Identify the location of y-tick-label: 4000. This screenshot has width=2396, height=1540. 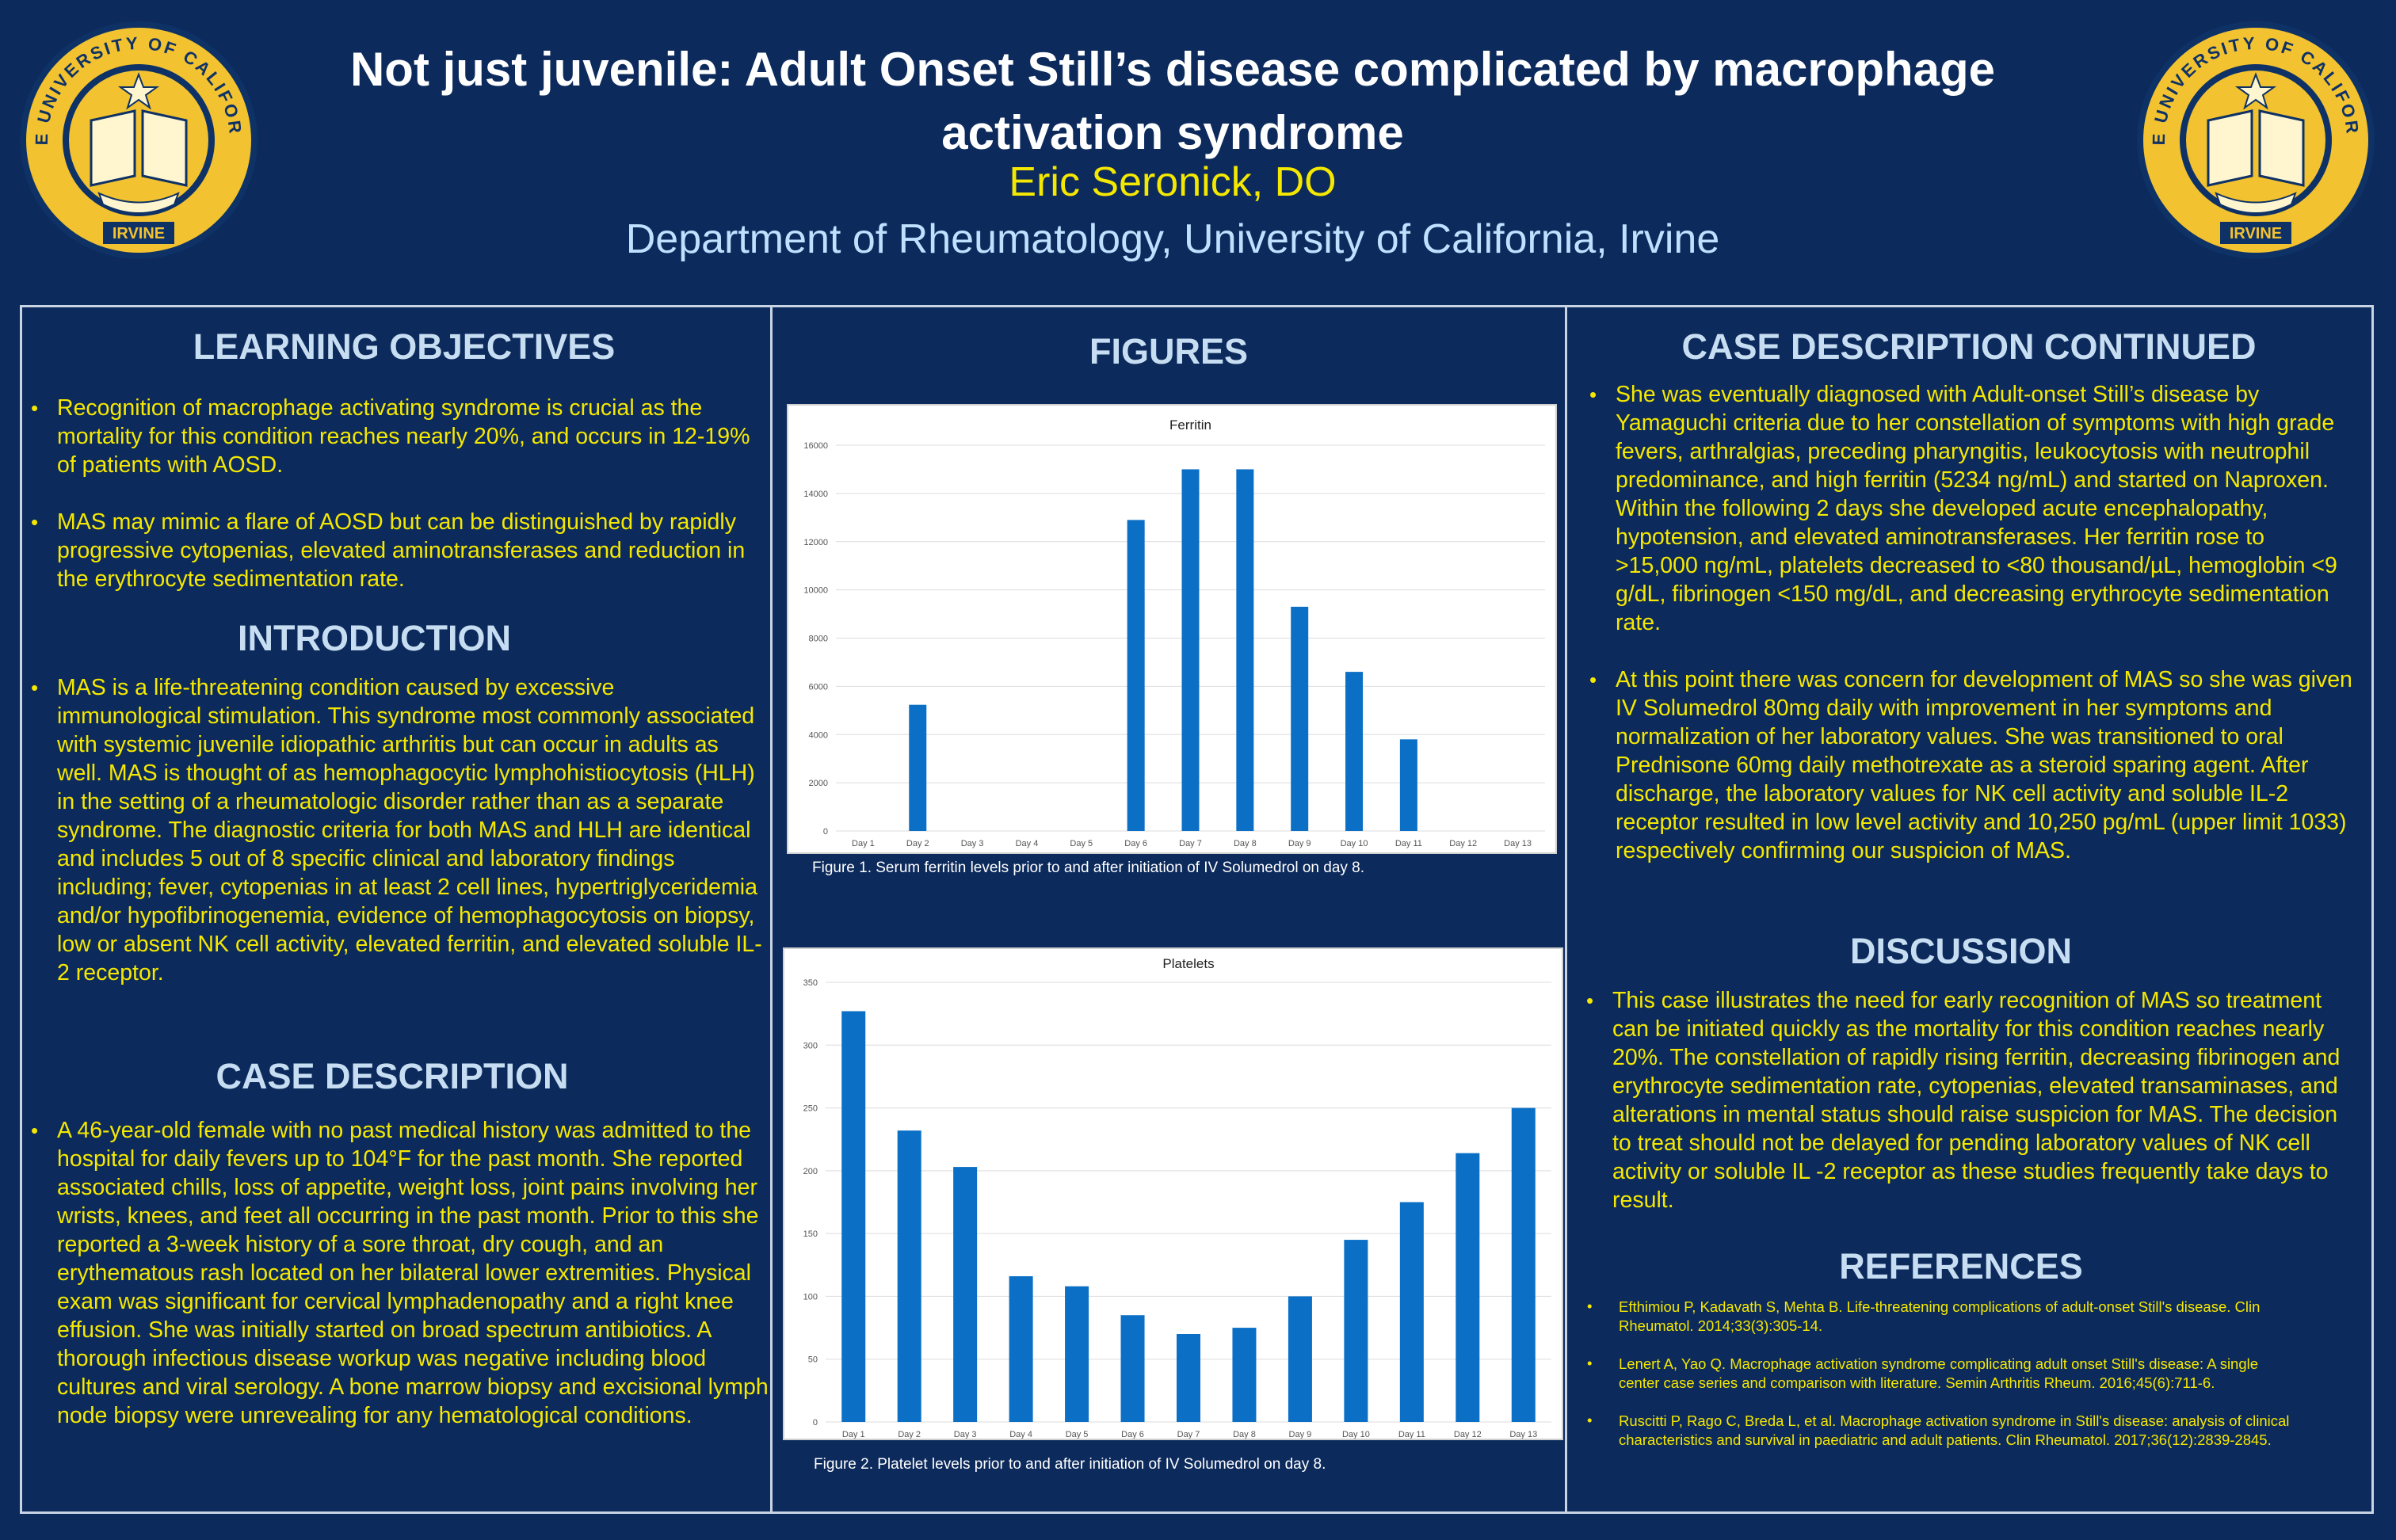
(818, 735).